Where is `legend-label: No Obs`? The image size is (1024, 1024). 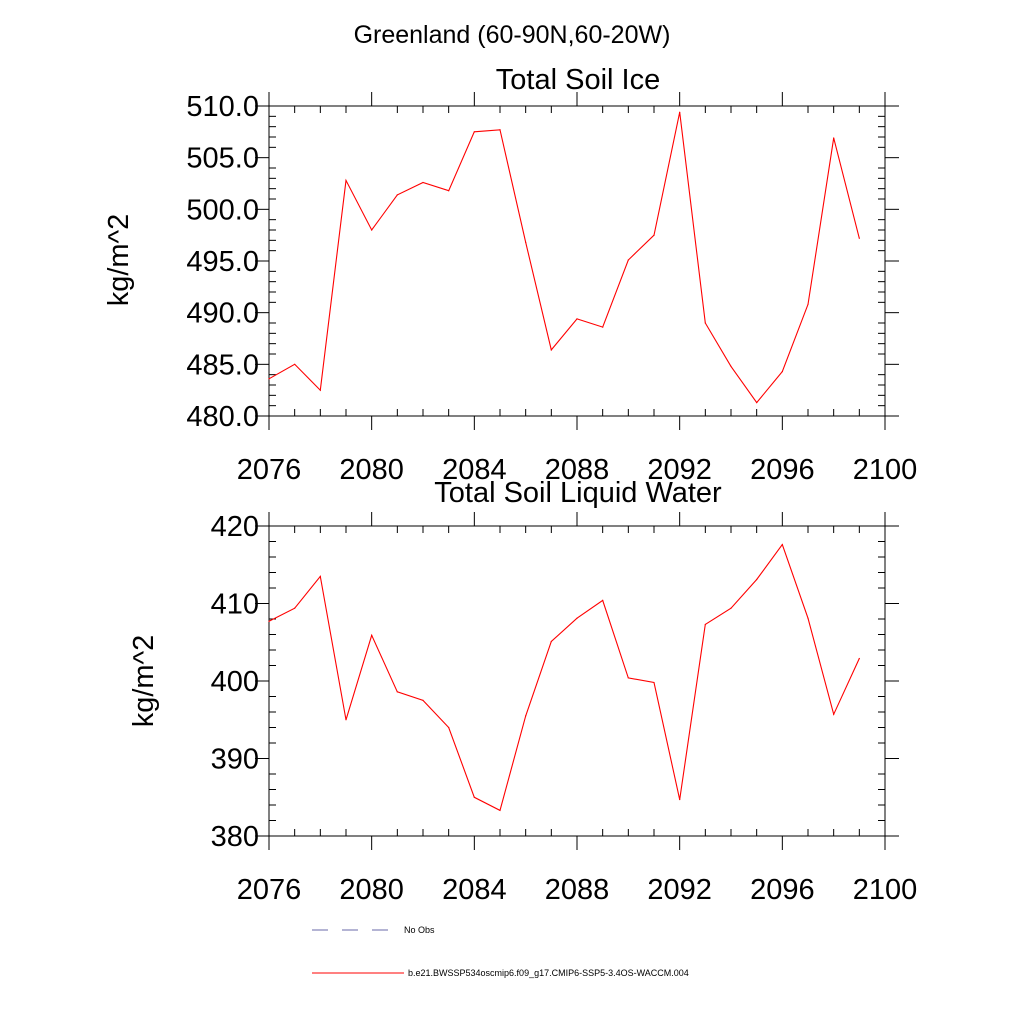
legend-label: No Obs is located at coordinates (419, 930).